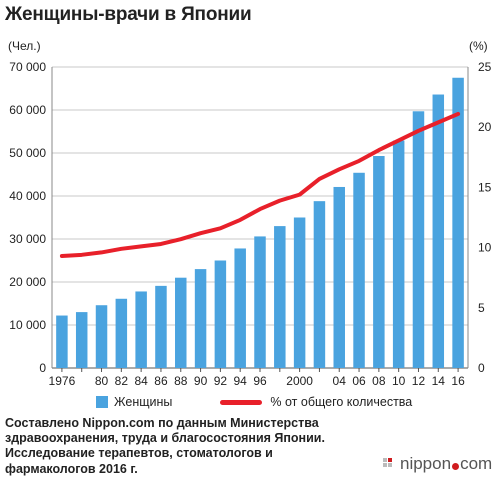  What do you see at coordinates (485, 248) in the screenshot?
I see `right-tick-label: 10` at bounding box center [485, 248].